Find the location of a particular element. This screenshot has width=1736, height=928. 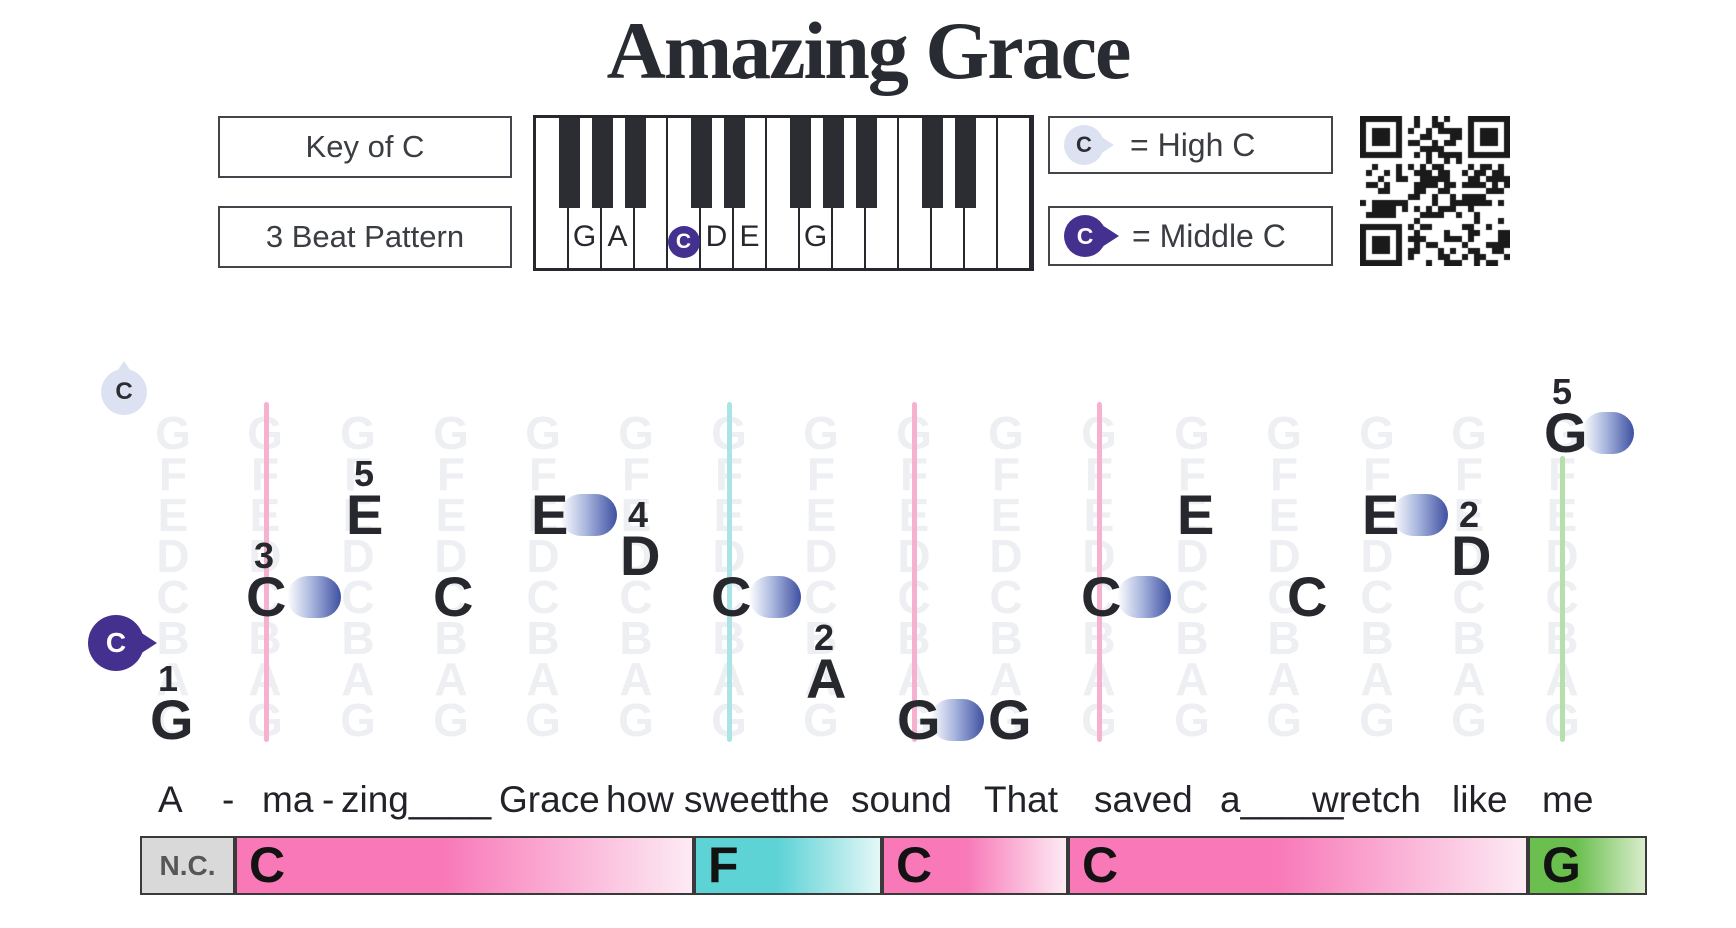

chord-label: N.C. is located at coordinates (187, 865).